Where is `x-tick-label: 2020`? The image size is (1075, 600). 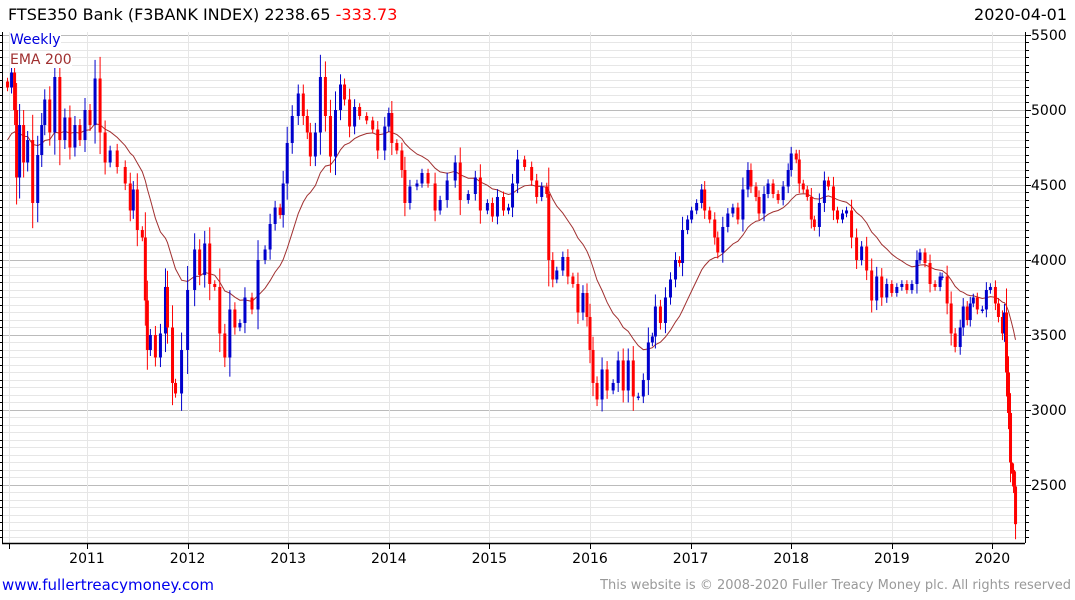
x-tick-label: 2020 is located at coordinates (993, 559).